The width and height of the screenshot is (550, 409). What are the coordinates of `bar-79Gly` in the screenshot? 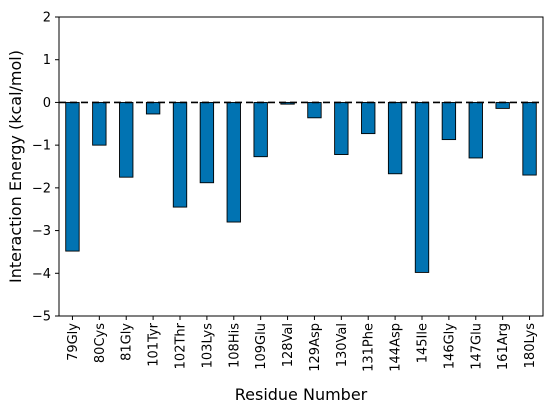 It's located at (72, 176).